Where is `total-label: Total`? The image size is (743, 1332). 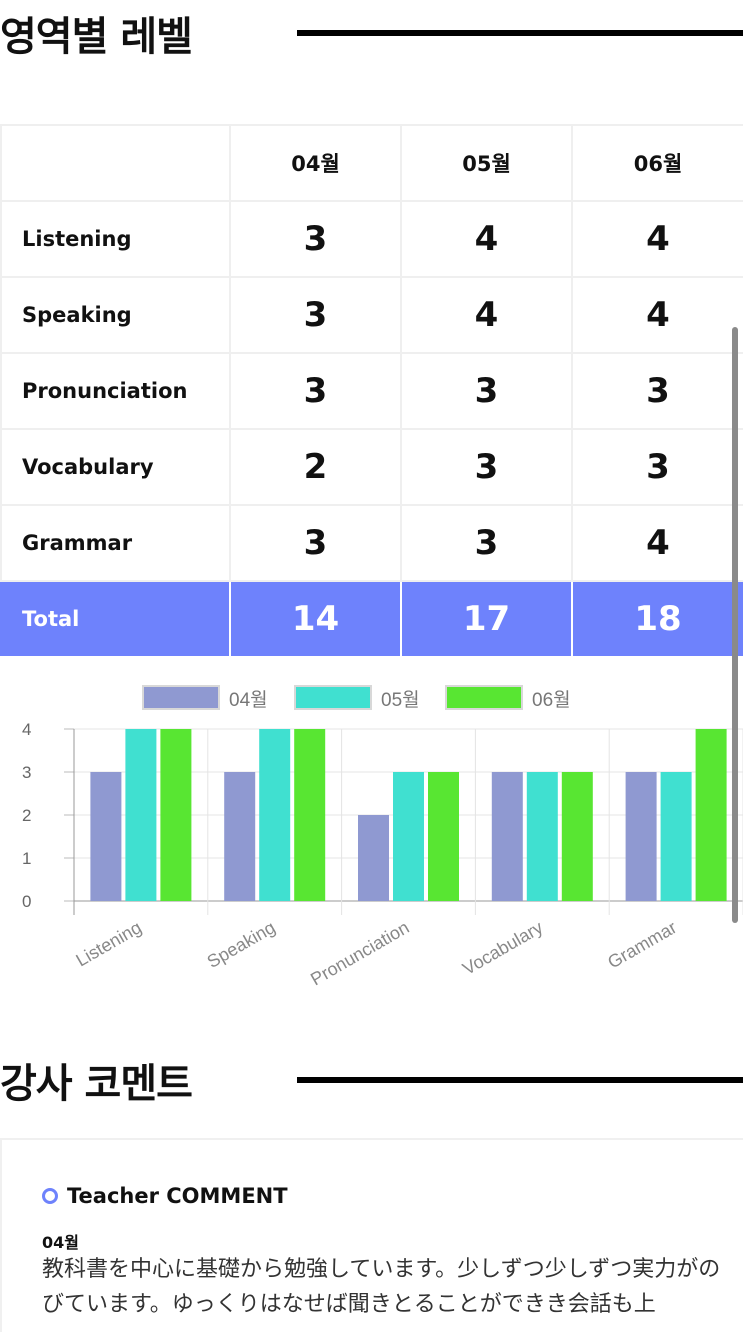 total-label: Total is located at coordinates (115, 619).